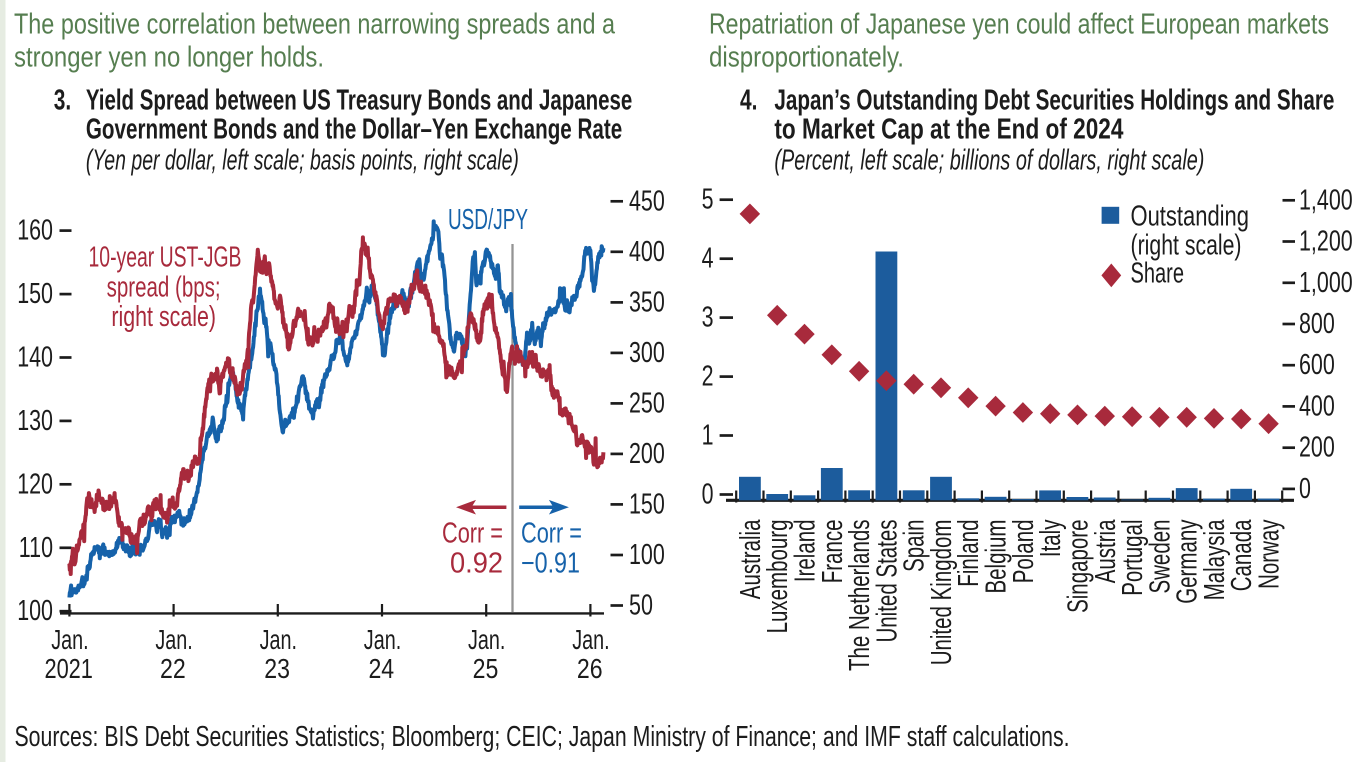  What do you see at coordinates (915, 546) in the screenshot?
I see `svg-text: Spain` at bounding box center [915, 546].